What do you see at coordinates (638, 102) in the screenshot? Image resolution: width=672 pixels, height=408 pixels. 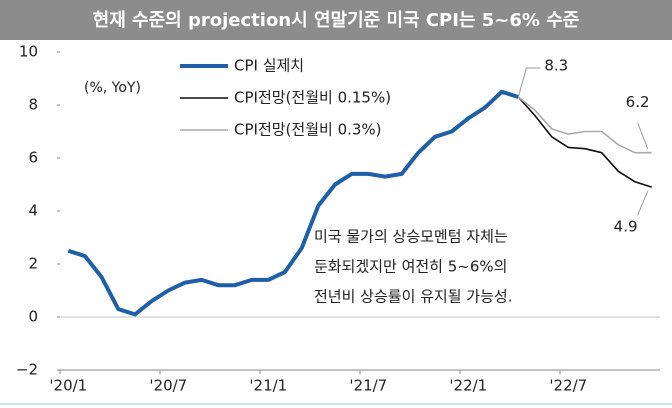 I see `data-label: 6.2` at bounding box center [638, 102].